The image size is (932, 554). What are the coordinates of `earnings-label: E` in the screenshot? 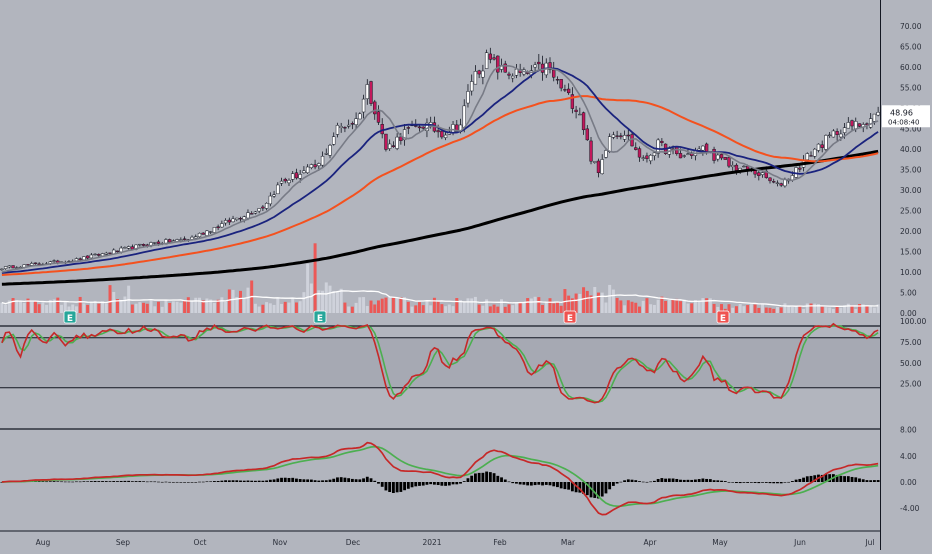 It's located at (570, 319).